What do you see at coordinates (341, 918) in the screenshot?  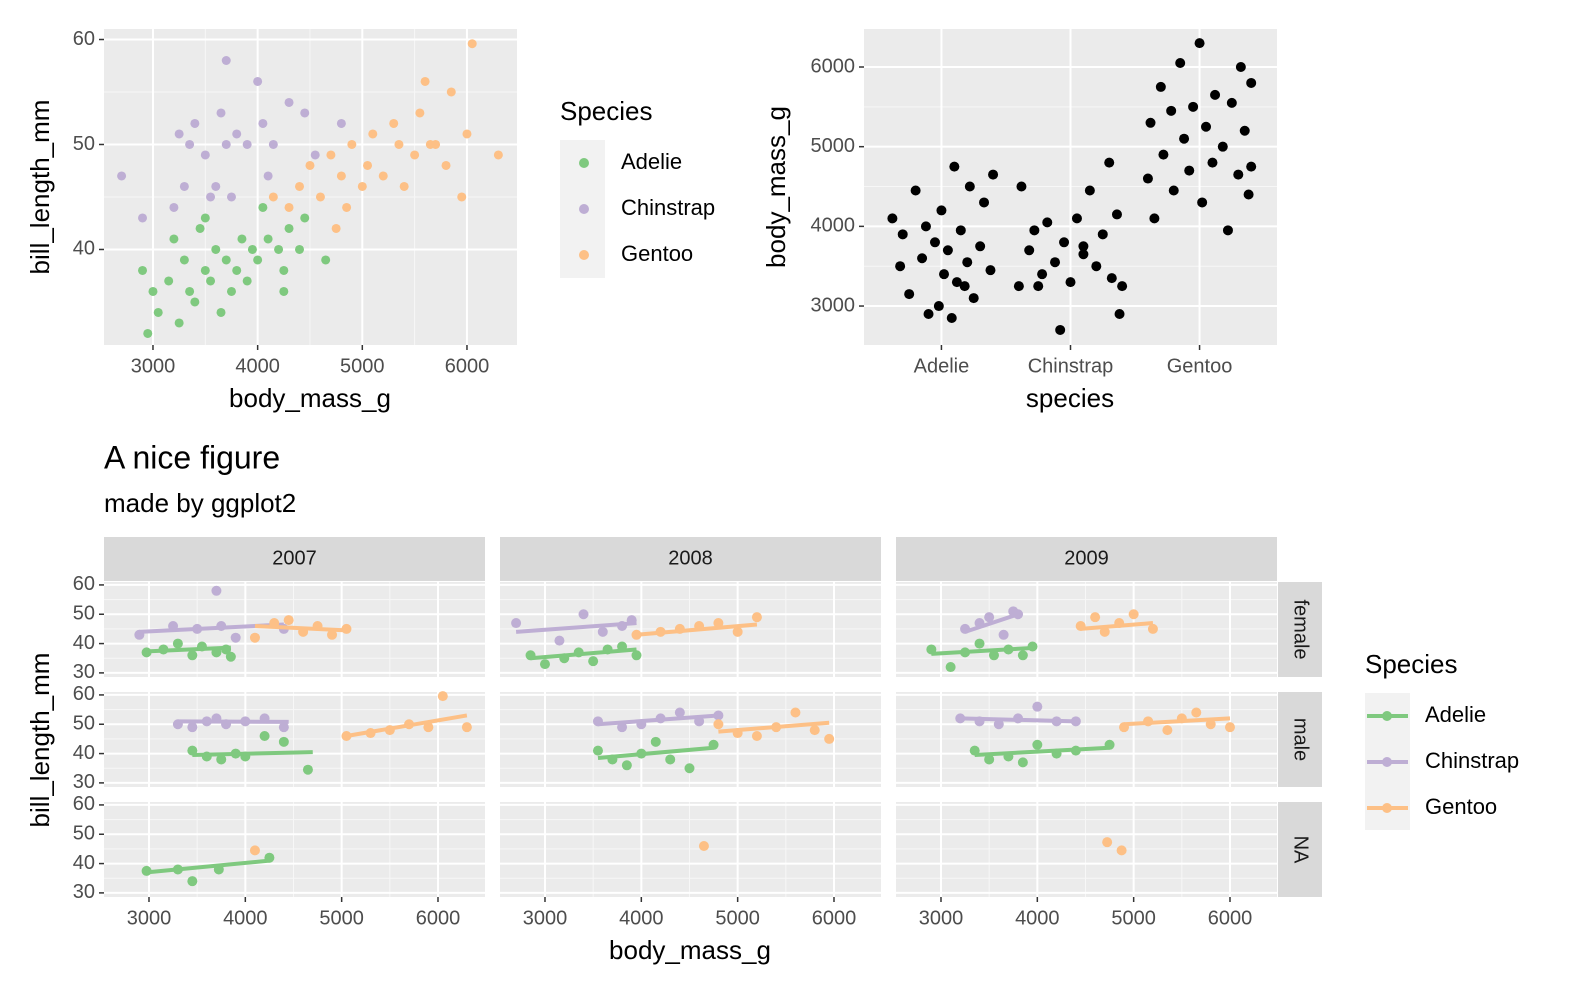 I see `x-tick-label: 5000` at bounding box center [341, 918].